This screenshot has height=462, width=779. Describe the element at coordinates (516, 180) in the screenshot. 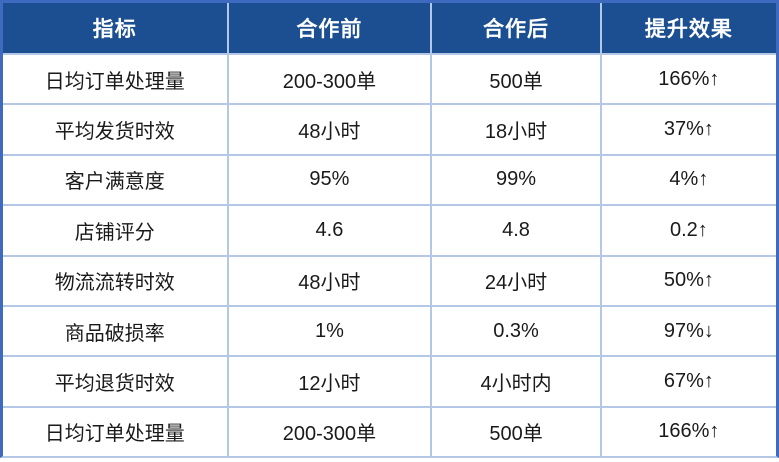

I see `table-cell: 99%` at that location.